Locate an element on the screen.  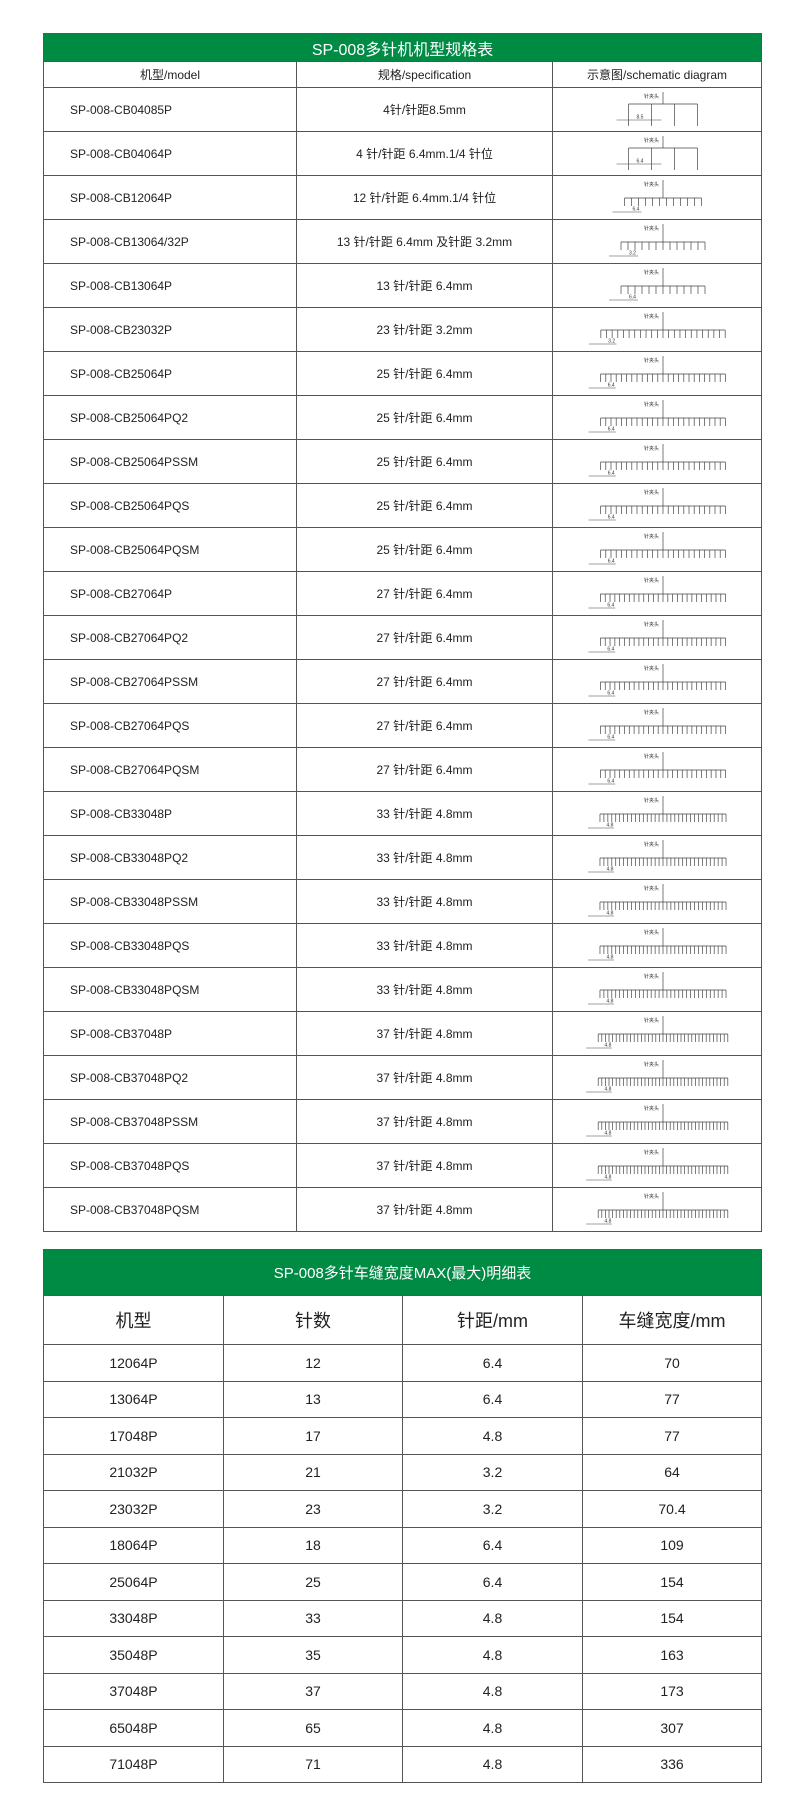
width-cell: 307 is located at coordinates (672, 1728).